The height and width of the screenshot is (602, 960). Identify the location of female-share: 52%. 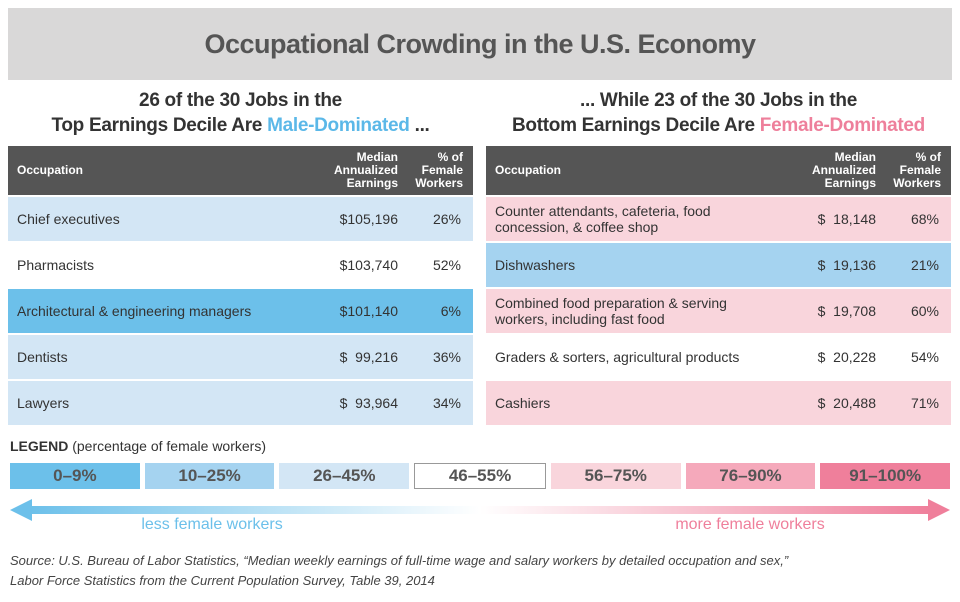
(446, 265).